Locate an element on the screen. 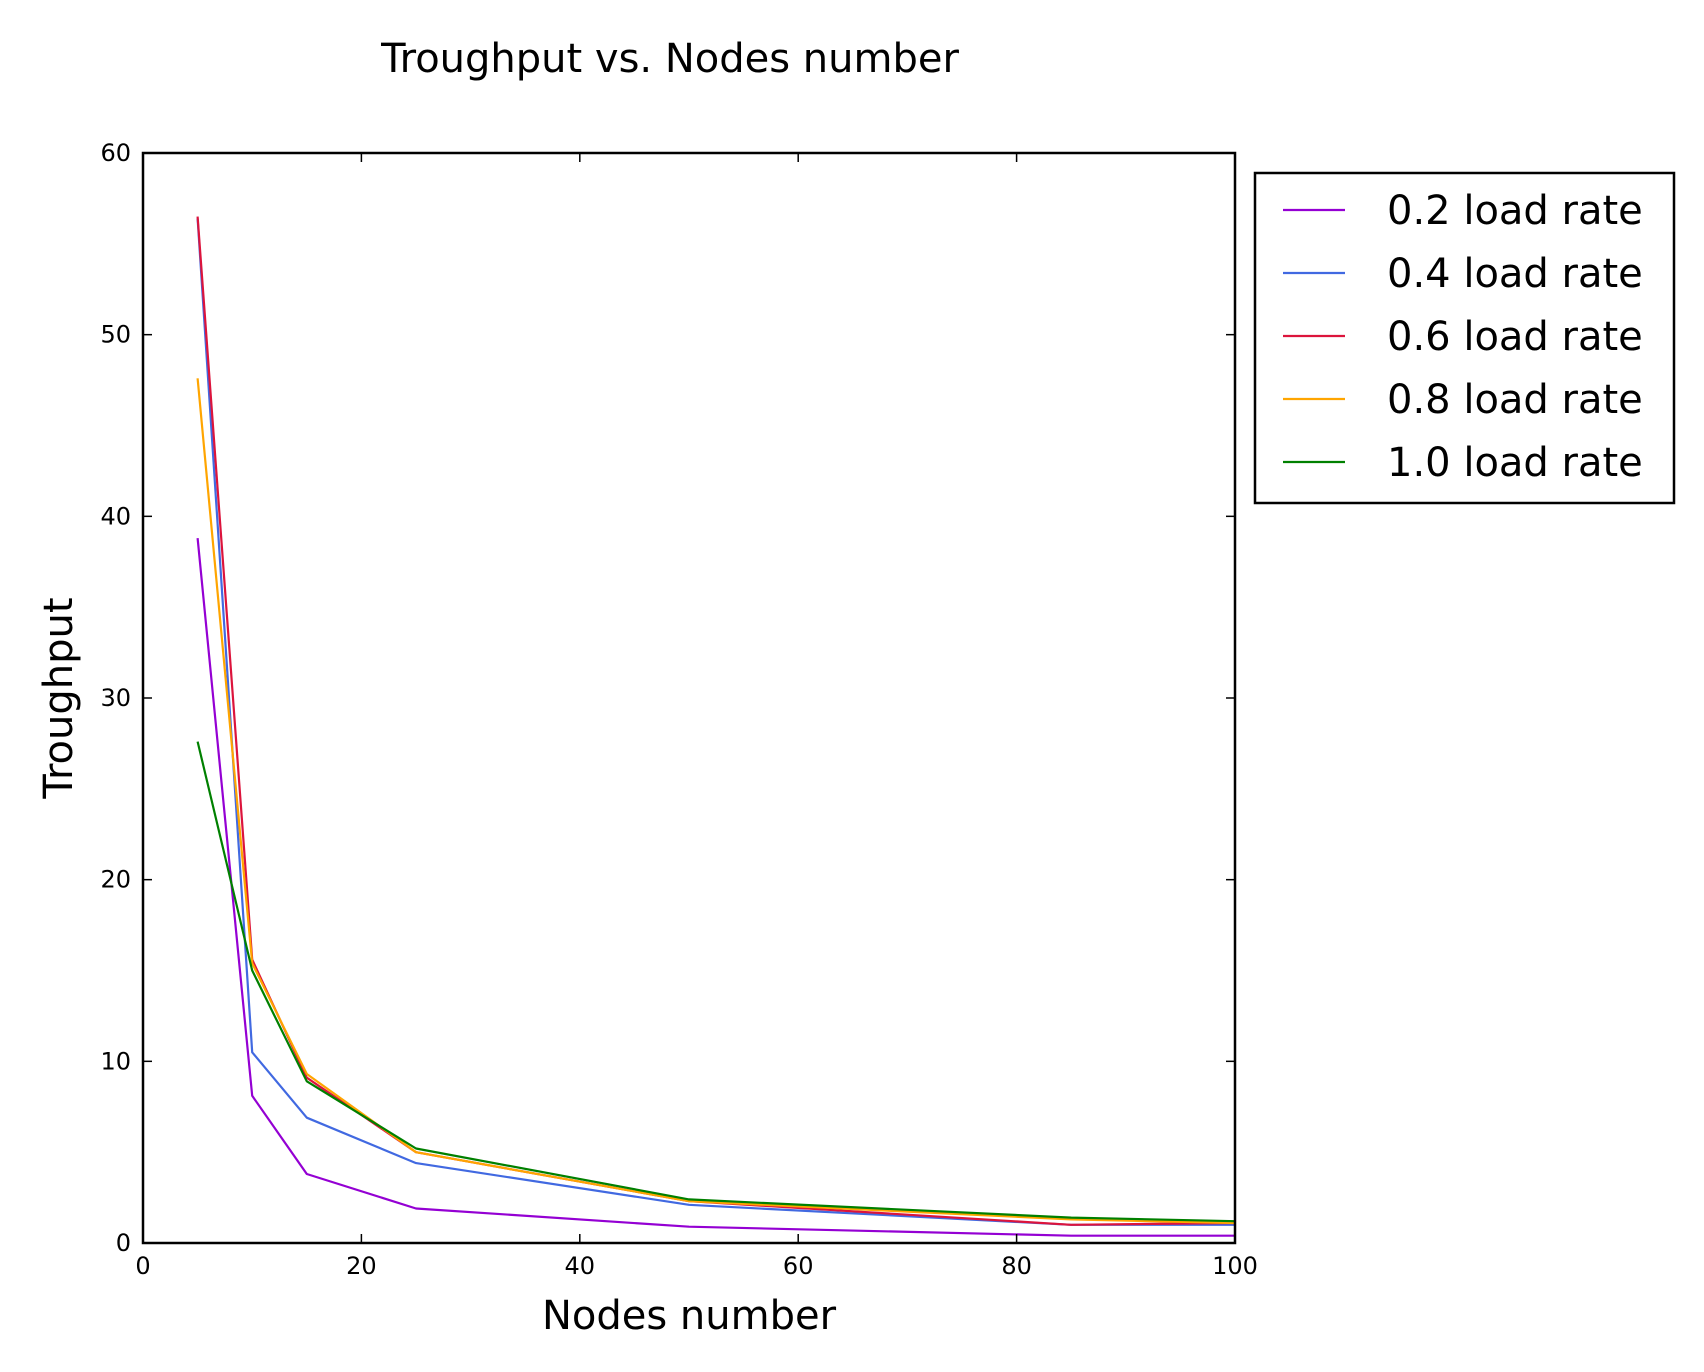 Image resolution: width=1704 pixels, height=1372 pixels. x-tick-label: 0 is located at coordinates (142, 1266).